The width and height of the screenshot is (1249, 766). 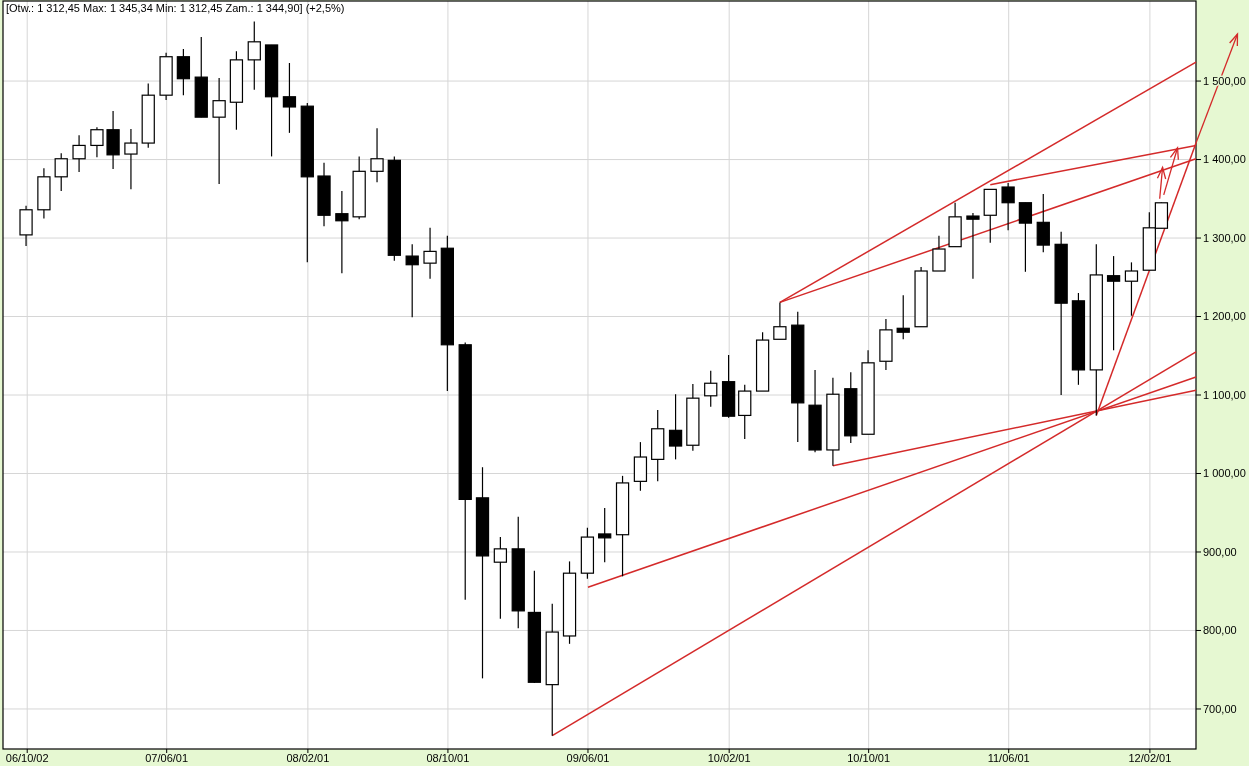 What do you see at coordinates (1220, 630) in the screenshot?
I see `y-tick-label: 800,00` at bounding box center [1220, 630].